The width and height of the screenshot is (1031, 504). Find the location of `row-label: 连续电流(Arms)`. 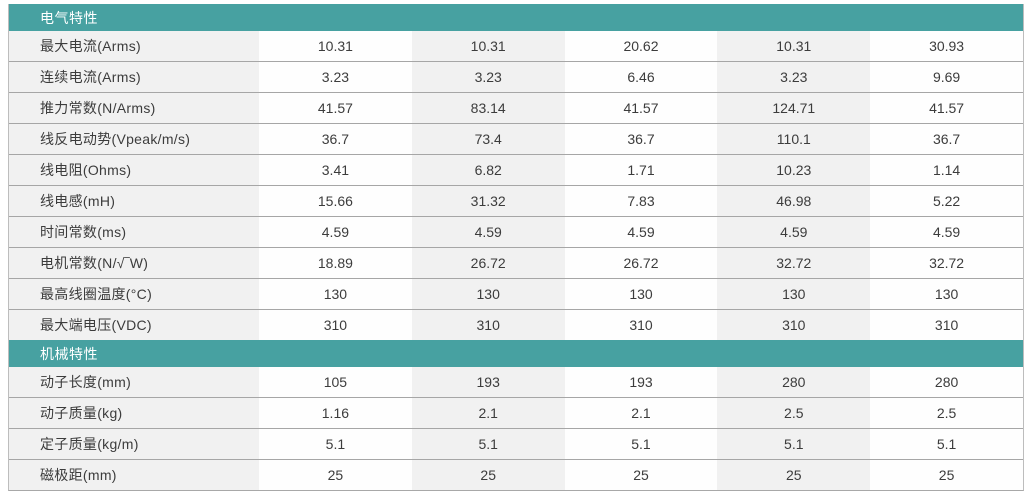

row-label: 连续电流(Arms) is located at coordinates (134, 77).